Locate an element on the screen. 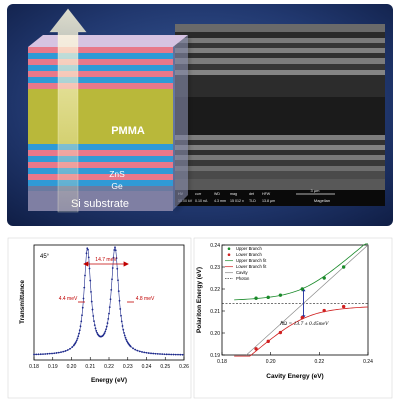 The image size is (400, 406). coupling-equation: ℏΩ = 13.7 ± 0.45meV is located at coordinates (304, 323).